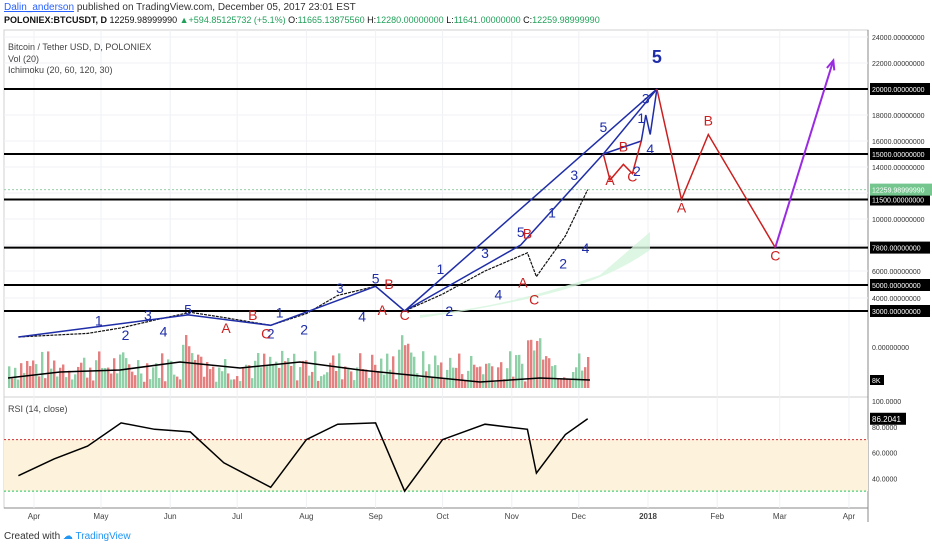  Describe the element at coordinates (708, 120) in the screenshot. I see `red-wave-label: B` at that location.